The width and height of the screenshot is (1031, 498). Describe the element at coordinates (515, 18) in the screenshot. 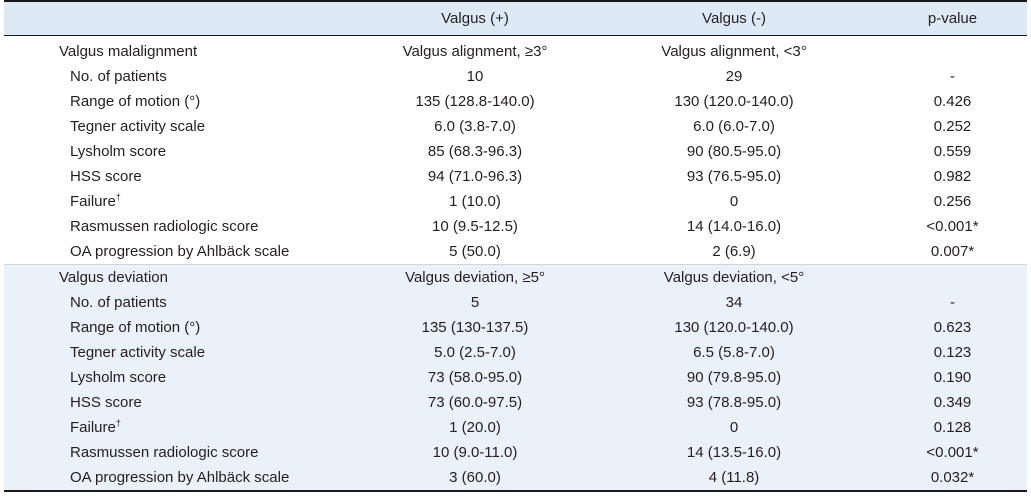

I see `table-header: Valgus (+) Valgus (-) p-value` at that location.